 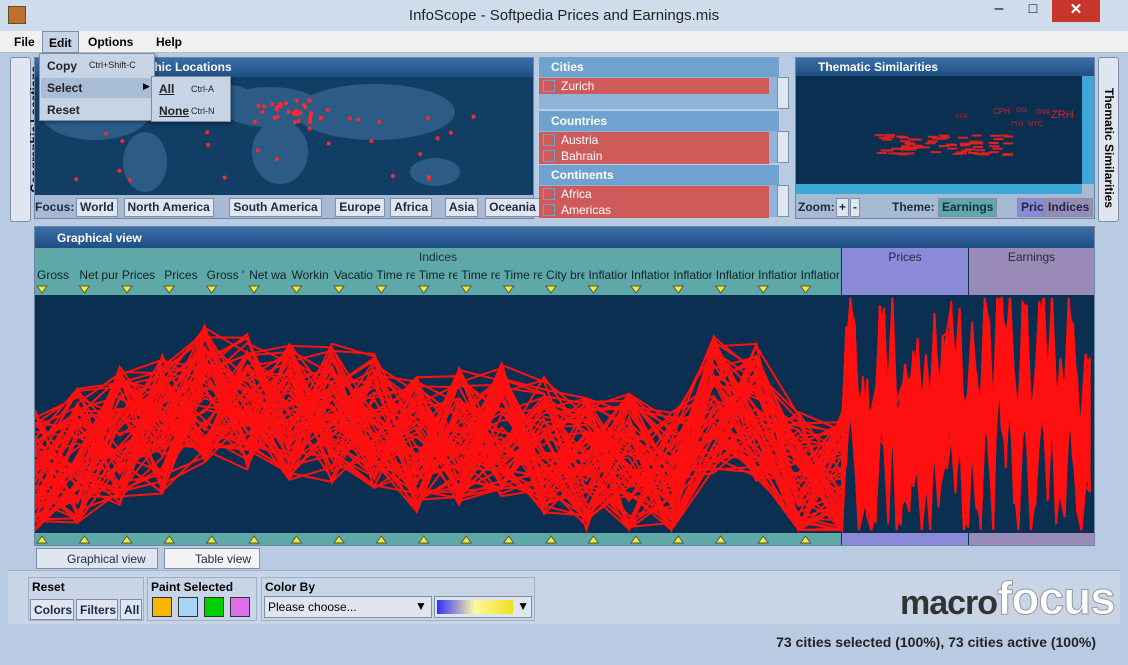 I want to click on column-label: Gross, so click(x=53, y=275).